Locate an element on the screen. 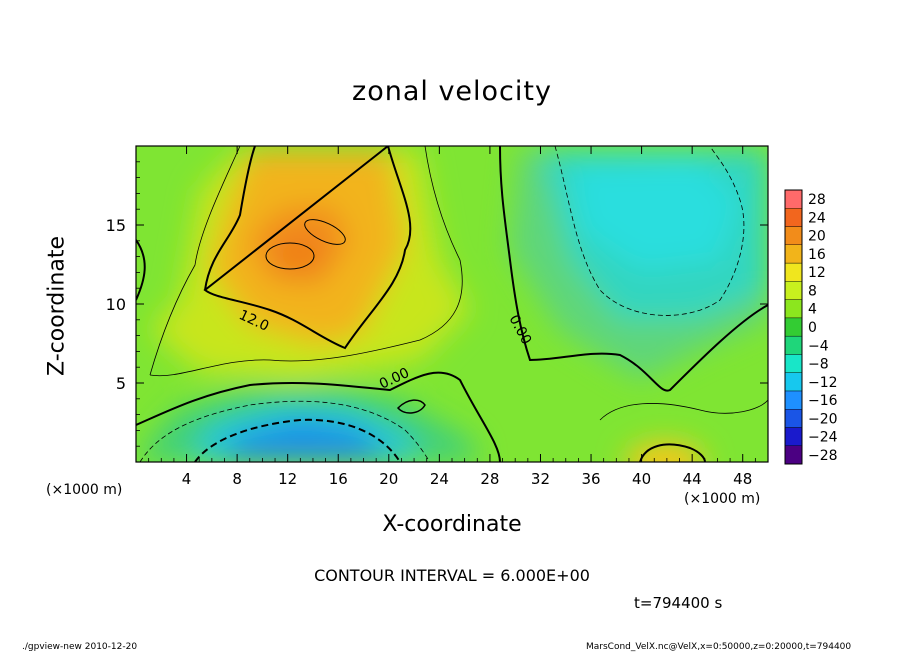 The image size is (904, 654). contour-12-east is located at coordinates (672, 452).